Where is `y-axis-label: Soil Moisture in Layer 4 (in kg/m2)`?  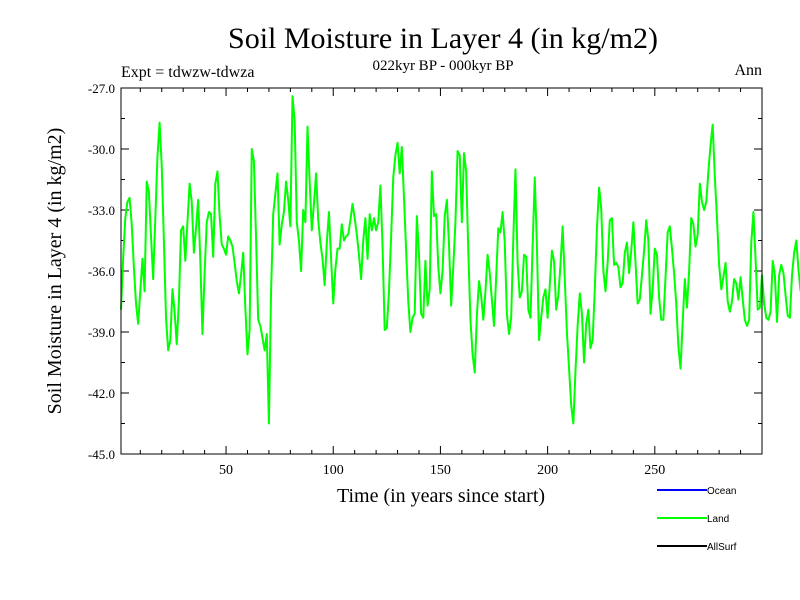 y-axis-label: Soil Moisture in Layer 4 (in kg/m2) is located at coordinates (55, 271).